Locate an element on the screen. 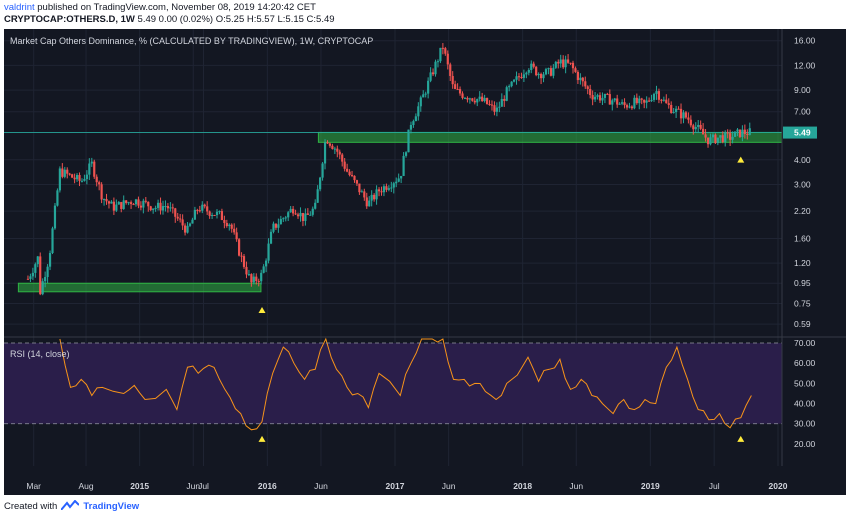 This screenshot has height=517, width=850. rsi-axis: 70.00 60.00 50.00 40.00 30.00 20.00 is located at coordinates (805, 393).